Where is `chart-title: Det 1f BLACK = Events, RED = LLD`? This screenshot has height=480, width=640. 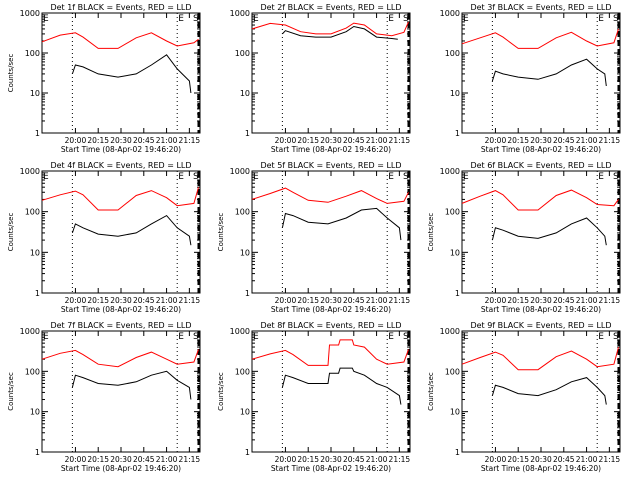 chart-title: Det 1f BLACK = Events, RED = LLD is located at coordinates (120, 7).